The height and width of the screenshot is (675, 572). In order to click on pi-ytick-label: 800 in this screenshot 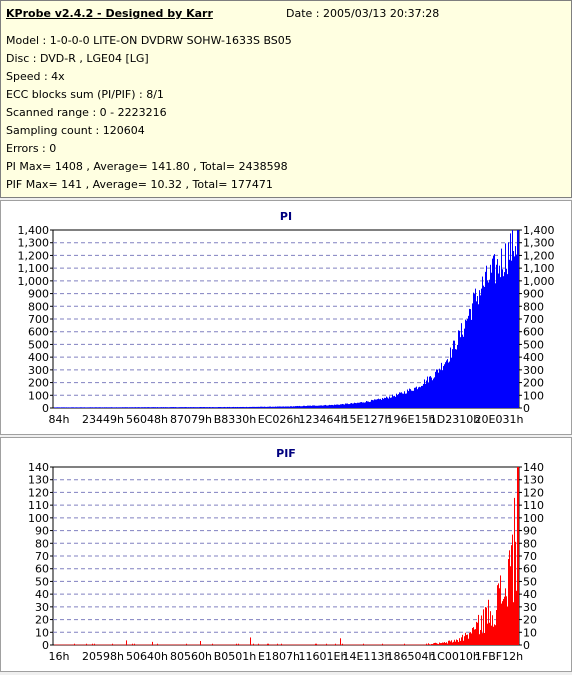, I will do `click(38, 306)`.